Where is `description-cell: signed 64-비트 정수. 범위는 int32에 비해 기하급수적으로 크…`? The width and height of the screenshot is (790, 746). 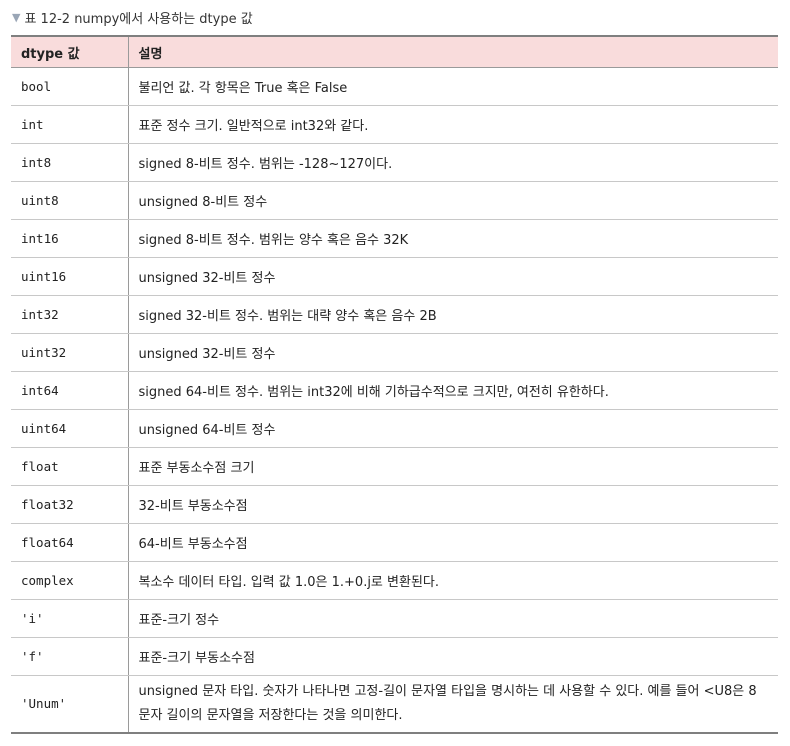 description-cell: signed 64-비트 정수. 범위는 int32에 비해 기하급수적으로 크… is located at coordinates (453, 390).